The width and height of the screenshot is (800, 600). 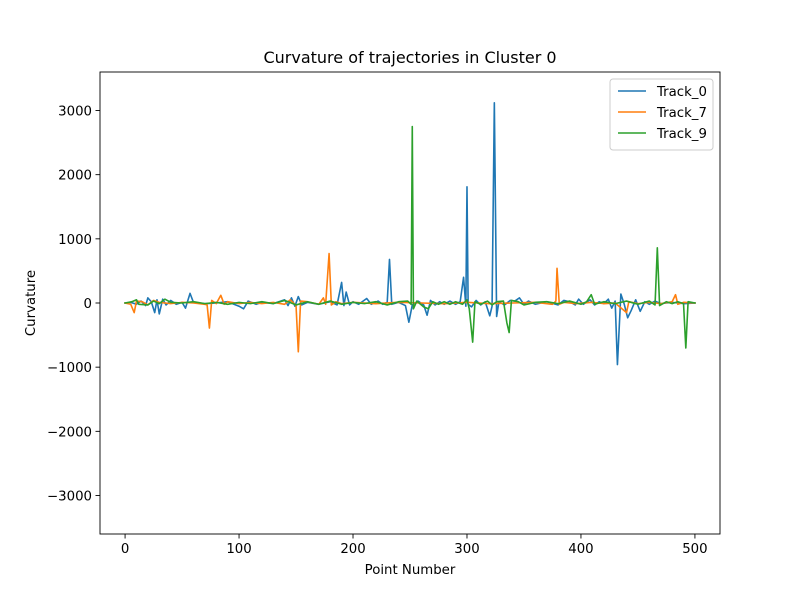 I want to click on x-tick-label: 200, so click(x=352, y=549).